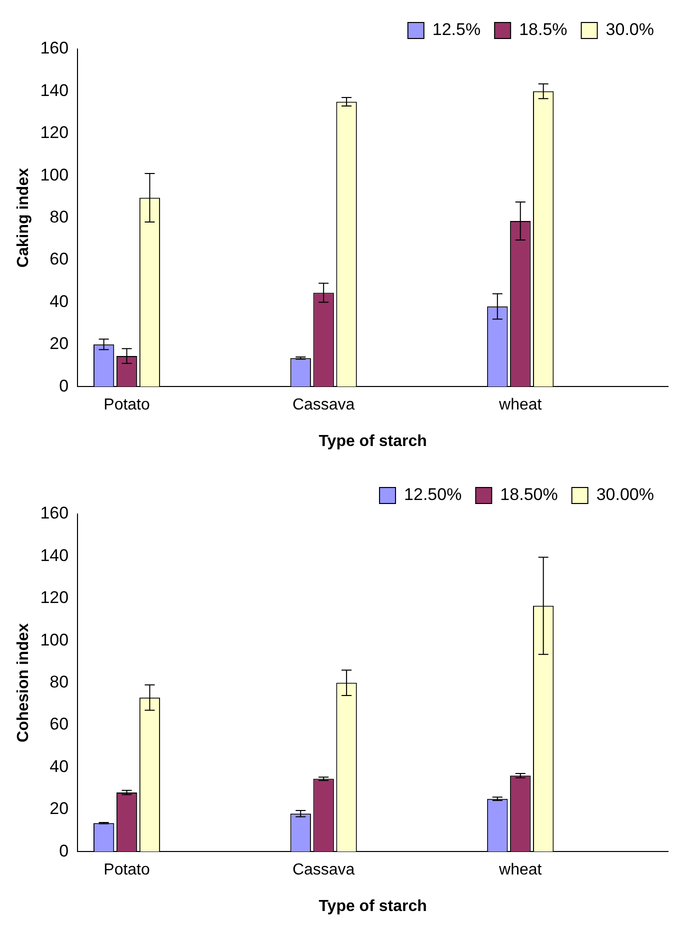  Describe the element at coordinates (23, 218) in the screenshot. I see `y-axis-title: Caking index` at that location.